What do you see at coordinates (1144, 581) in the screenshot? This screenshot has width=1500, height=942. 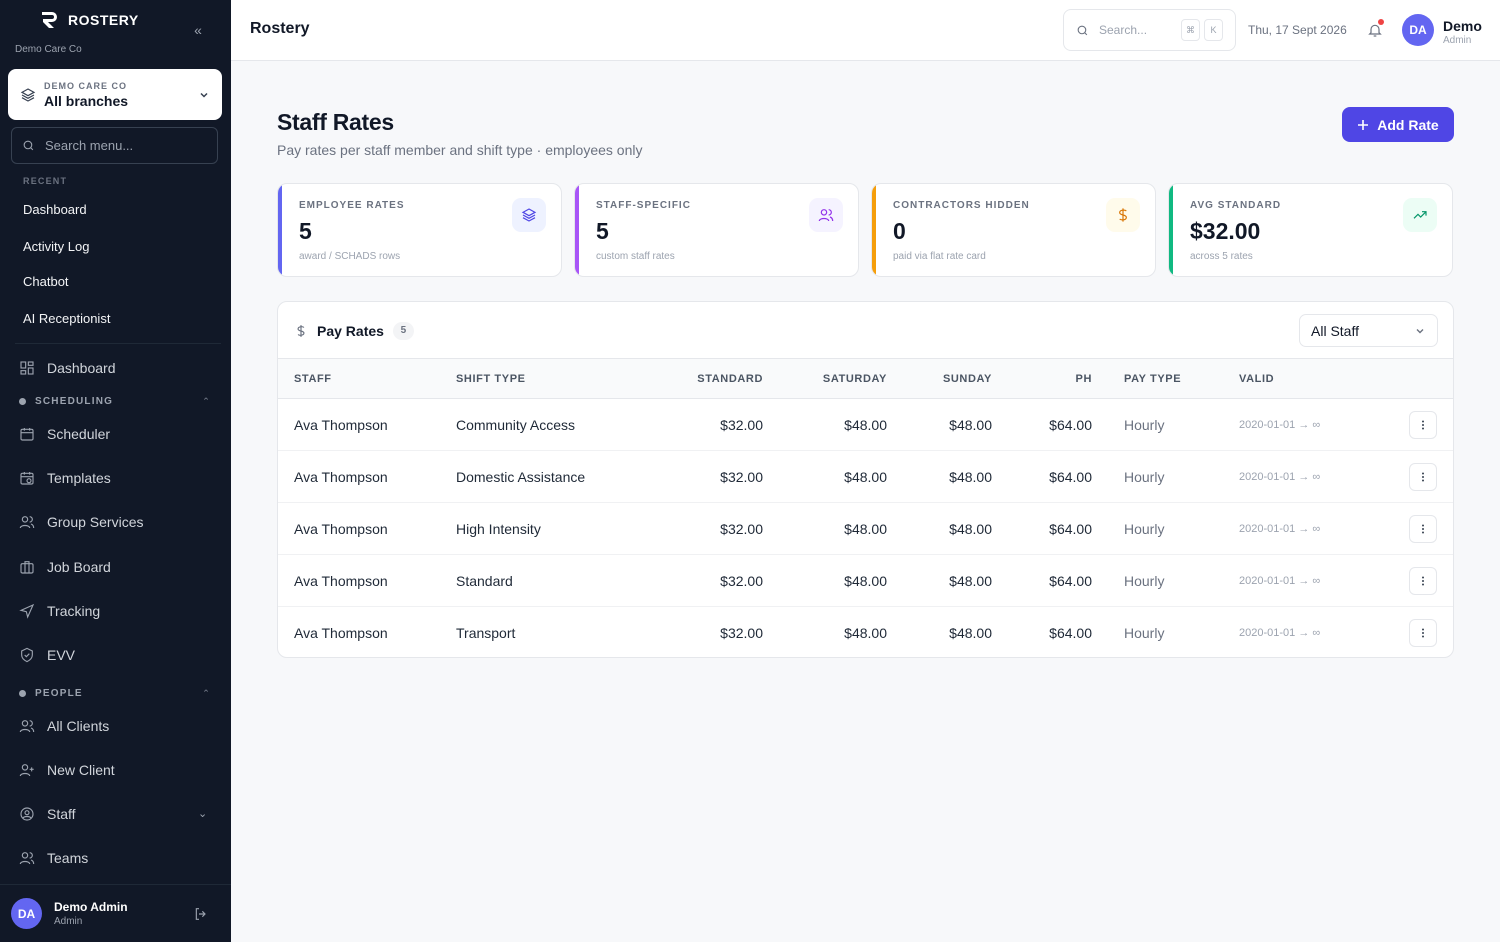 I see `cell-pay-type: Hourly` at bounding box center [1144, 581].